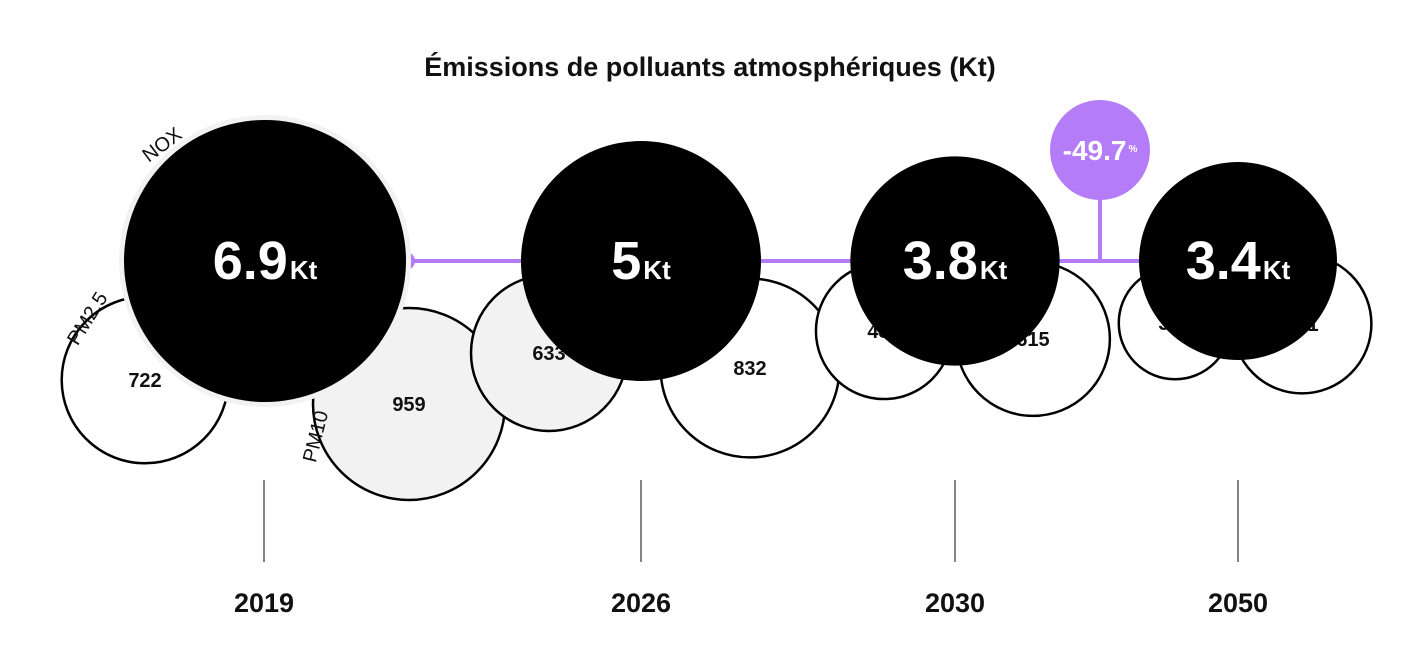  I want to click on year-label-2030: 2030, so click(955, 603).